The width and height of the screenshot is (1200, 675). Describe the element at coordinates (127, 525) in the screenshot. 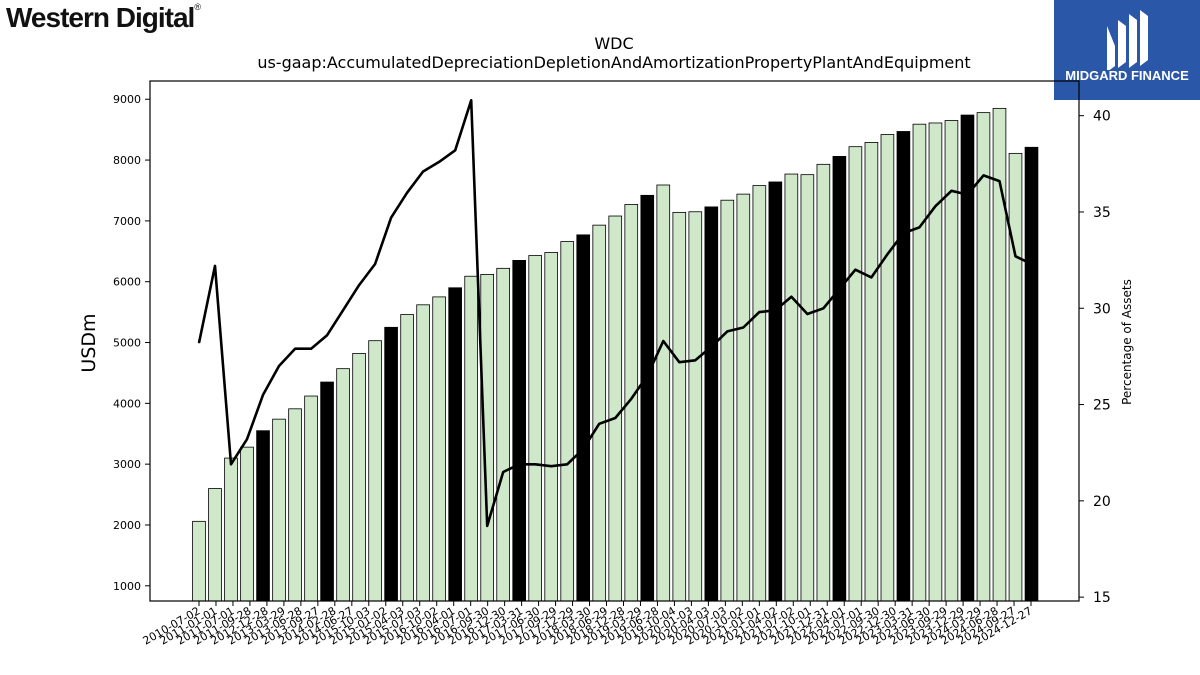

I see `y-tick-label: 2000` at that location.